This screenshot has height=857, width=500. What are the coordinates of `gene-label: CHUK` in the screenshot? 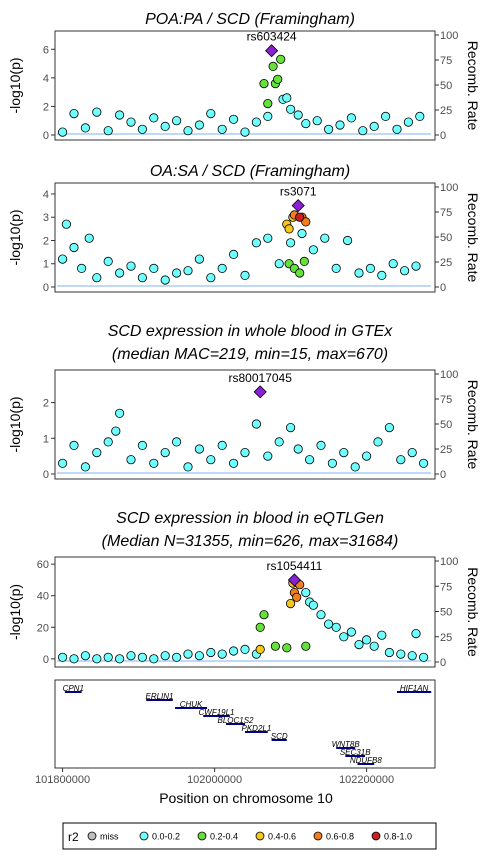 It's located at (191, 704).